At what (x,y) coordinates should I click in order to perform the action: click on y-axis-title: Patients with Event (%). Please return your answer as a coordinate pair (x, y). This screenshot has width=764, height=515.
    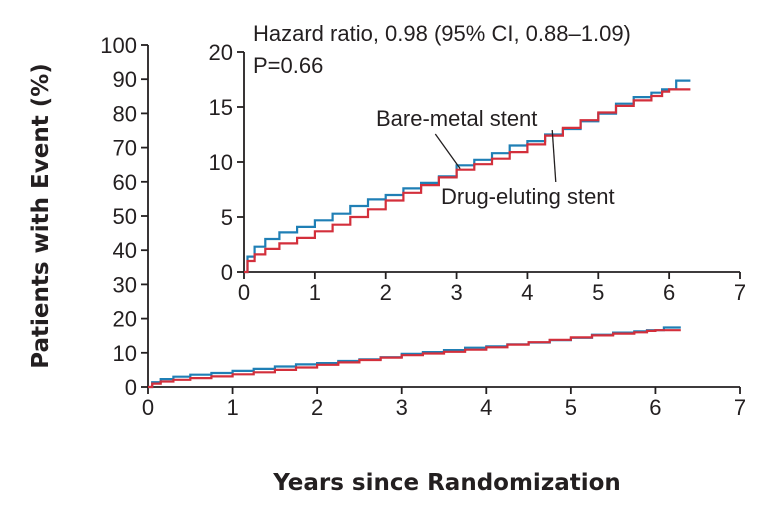
    Looking at the image, I should click on (41, 216).